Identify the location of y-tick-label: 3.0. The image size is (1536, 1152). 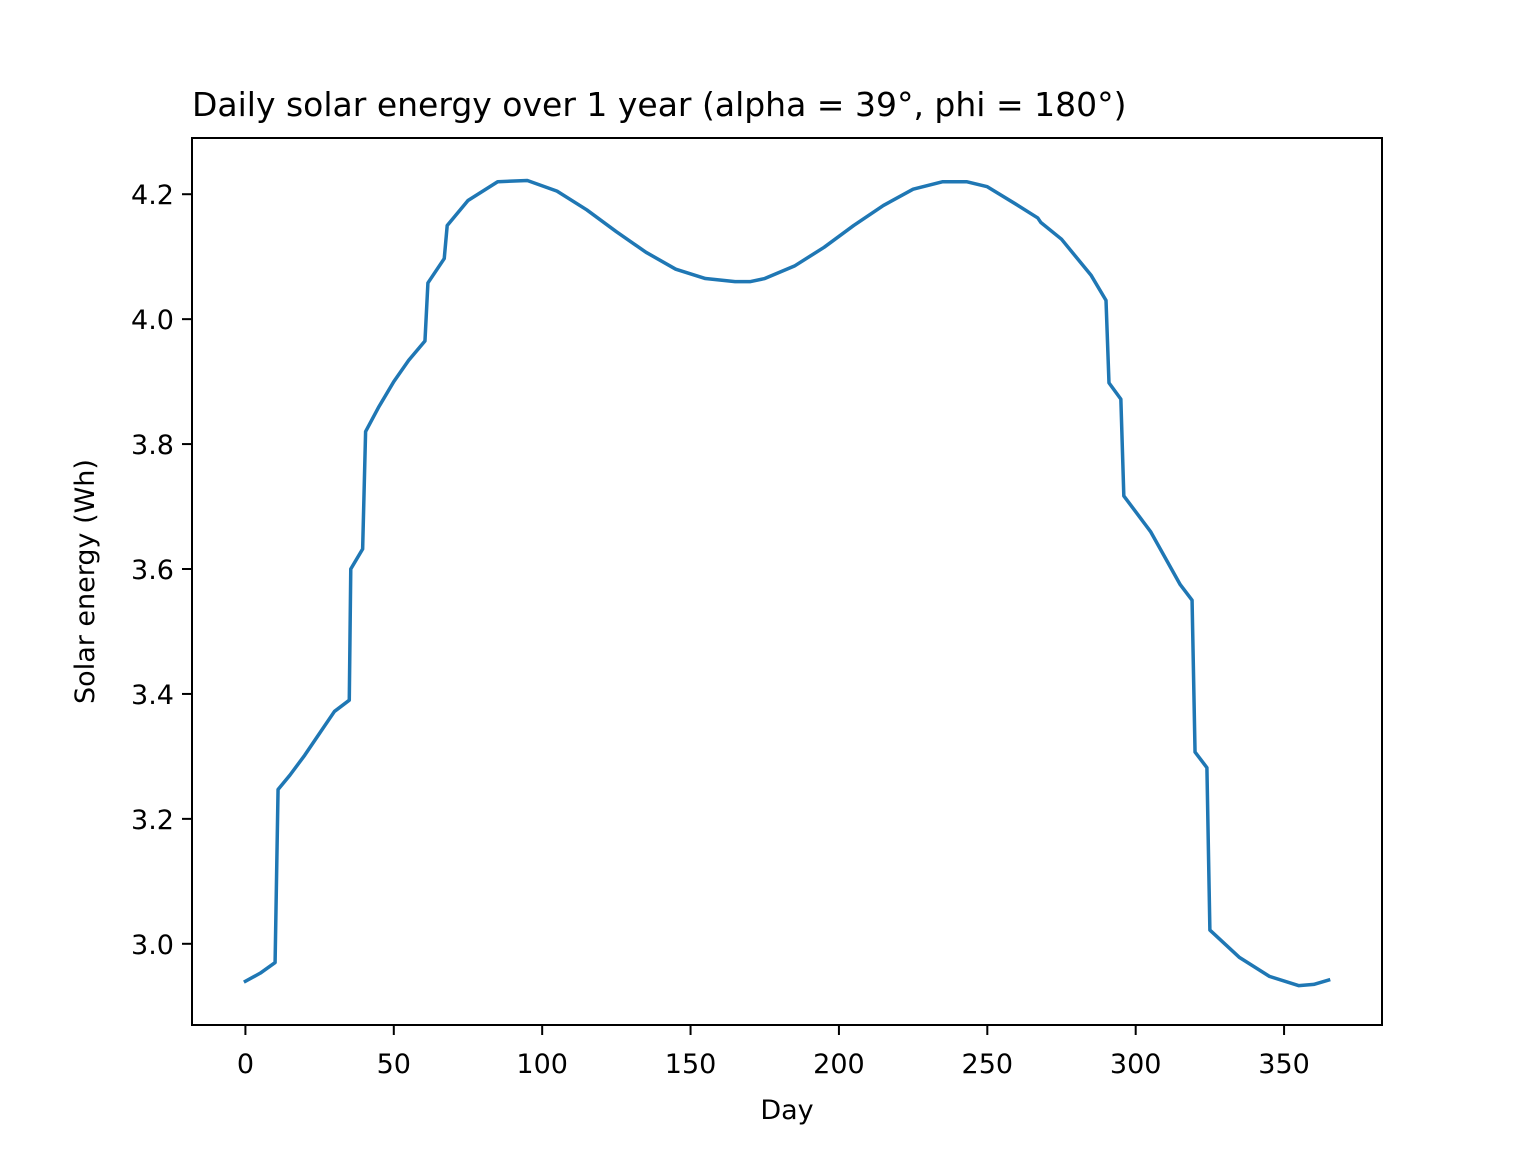
(152, 945).